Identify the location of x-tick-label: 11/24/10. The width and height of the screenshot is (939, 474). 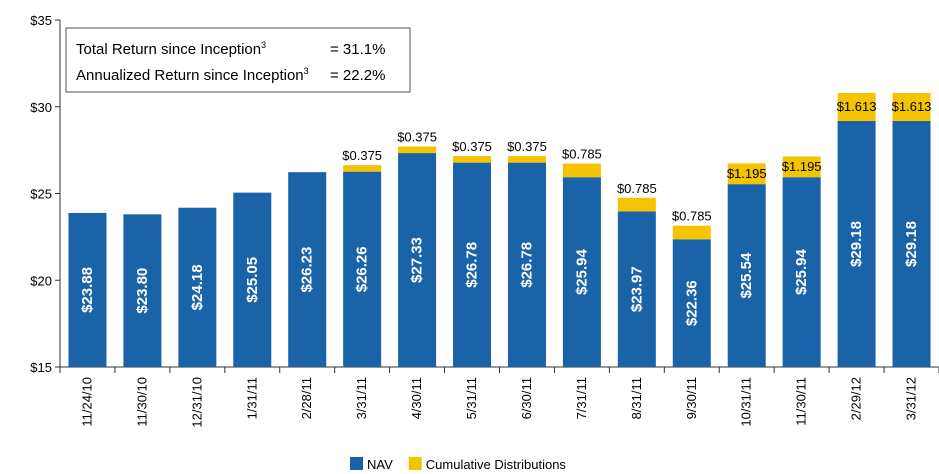
(86, 402).